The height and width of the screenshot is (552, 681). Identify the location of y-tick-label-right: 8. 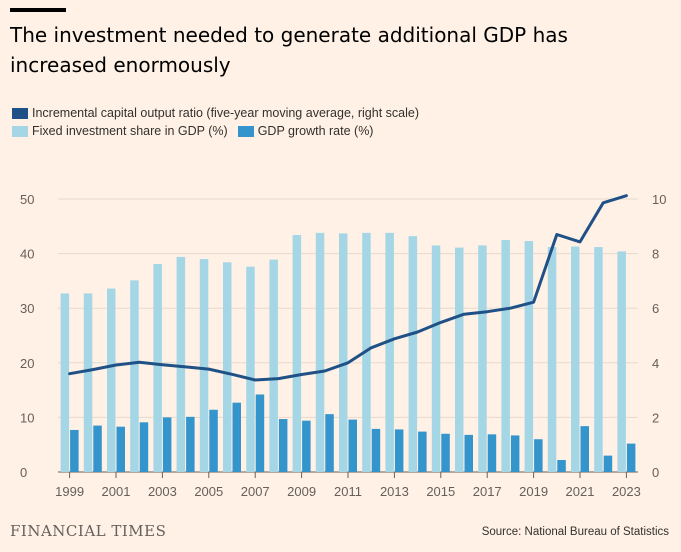
(655, 254).